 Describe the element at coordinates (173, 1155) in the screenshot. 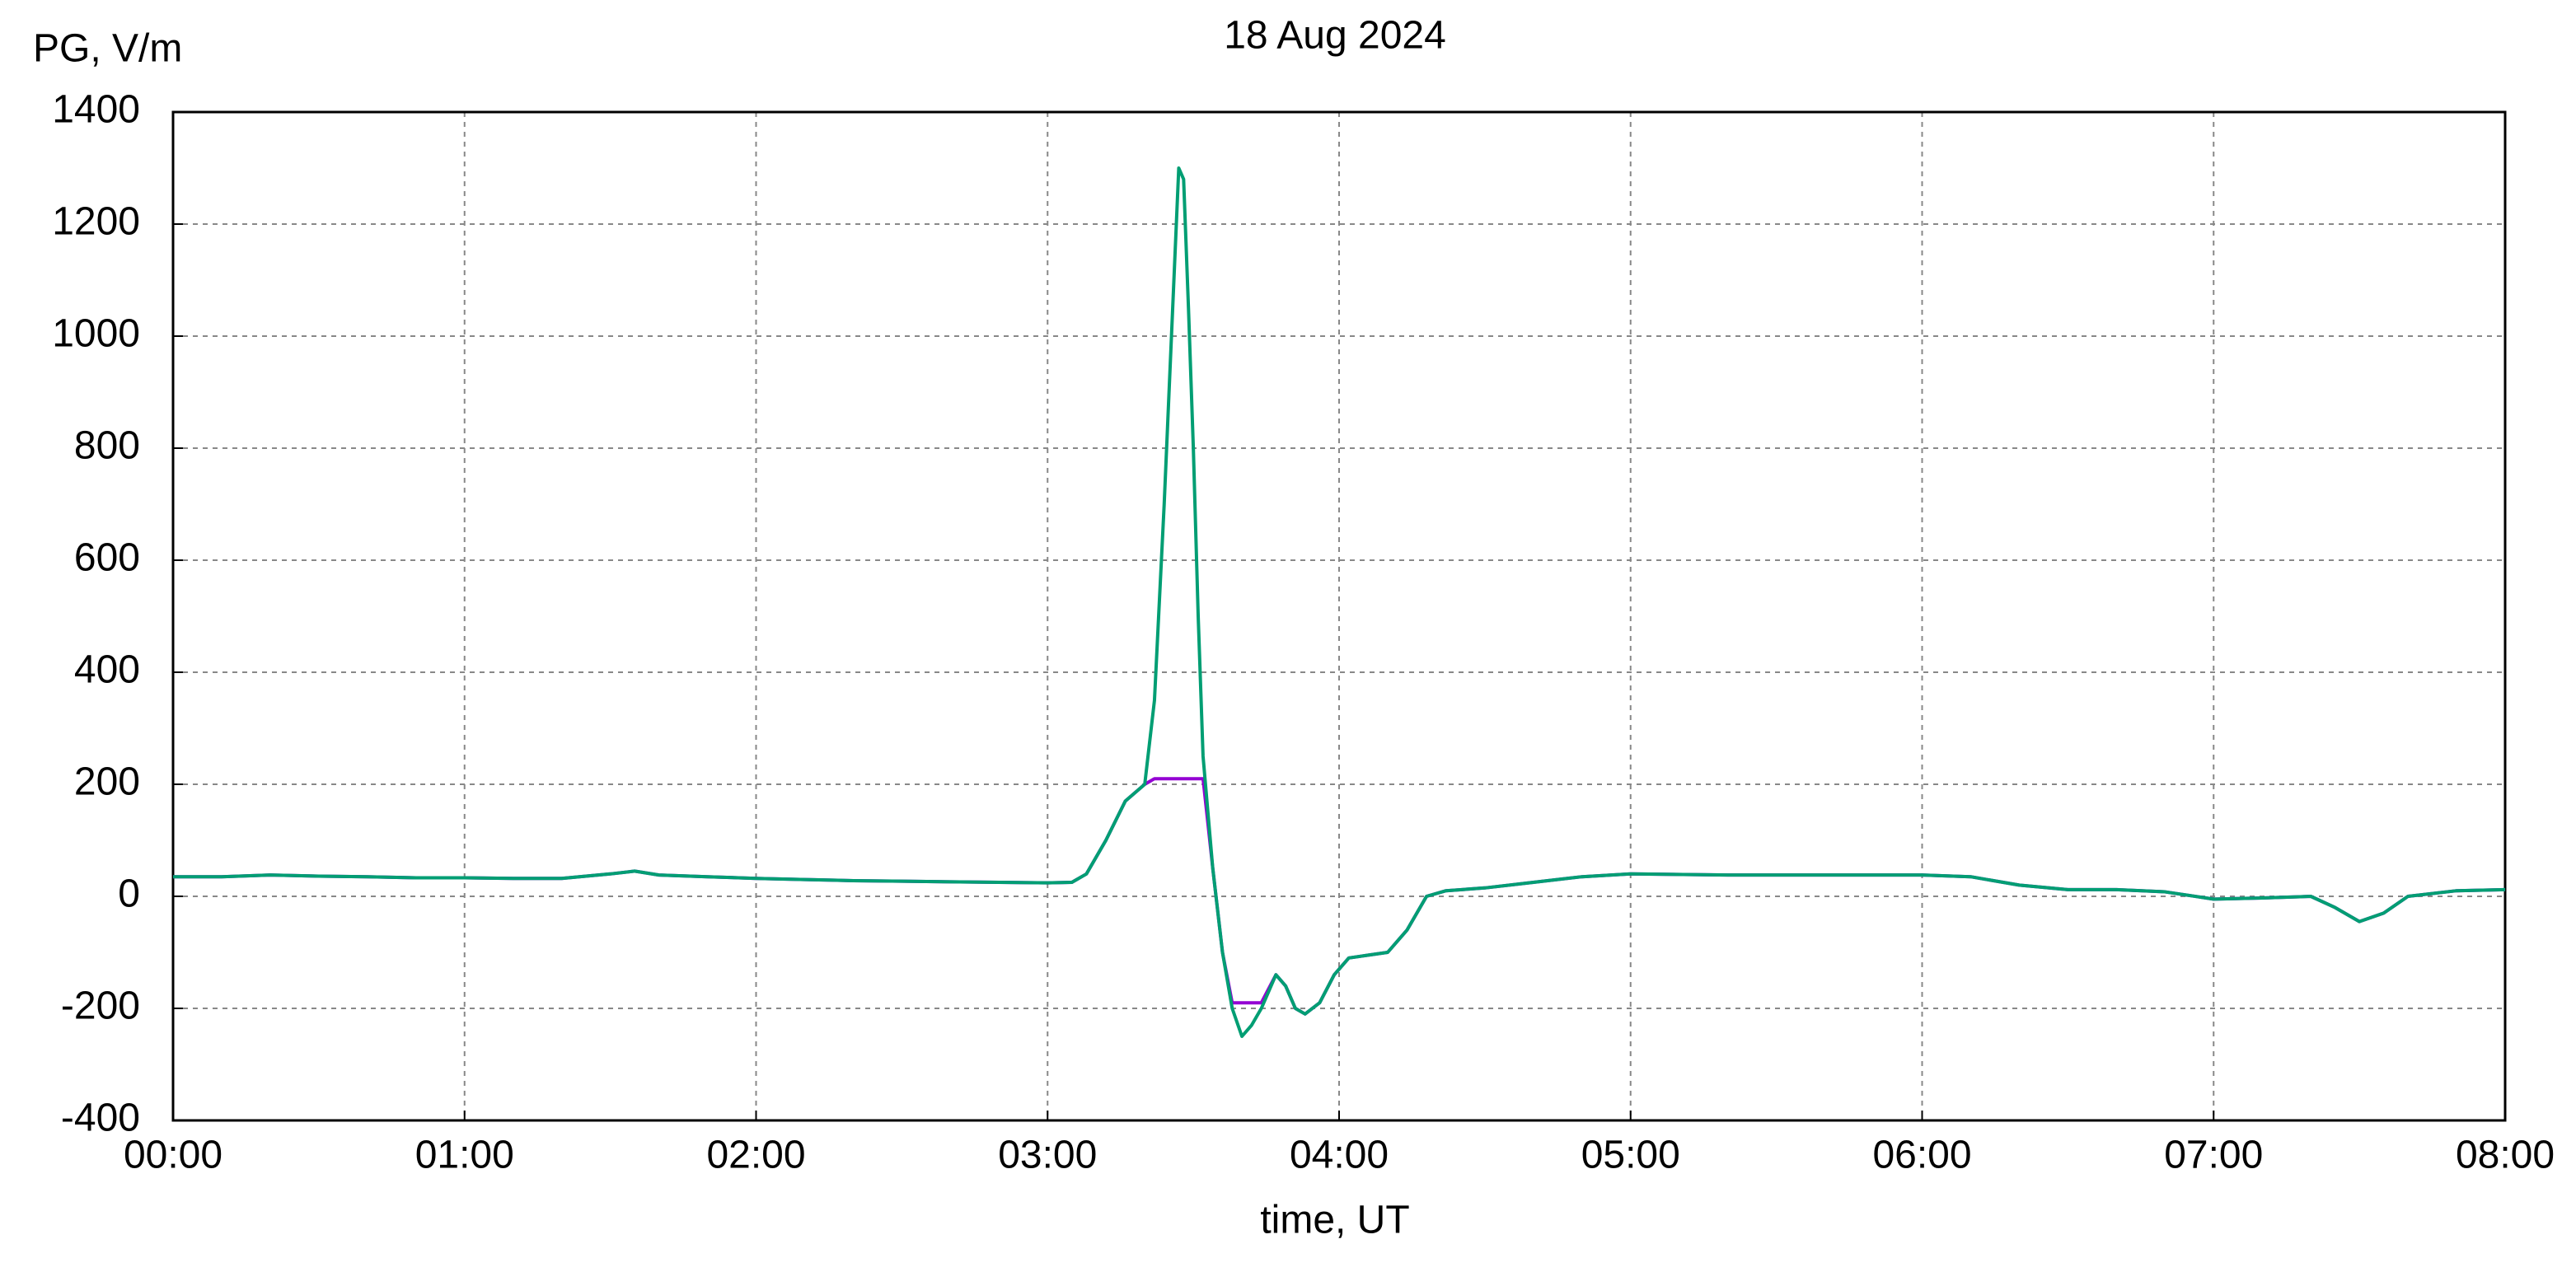

I see `x-tick-label: 00:00` at that location.